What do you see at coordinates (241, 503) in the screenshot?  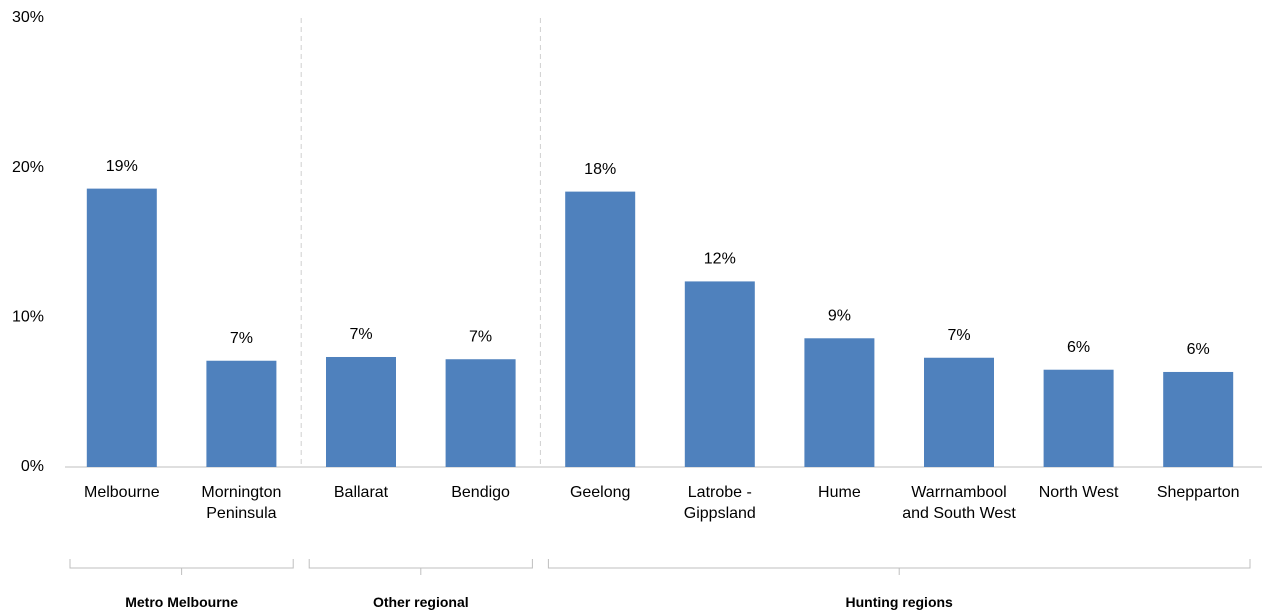 I see `x-tick-label: Mornington Peninsula` at bounding box center [241, 503].